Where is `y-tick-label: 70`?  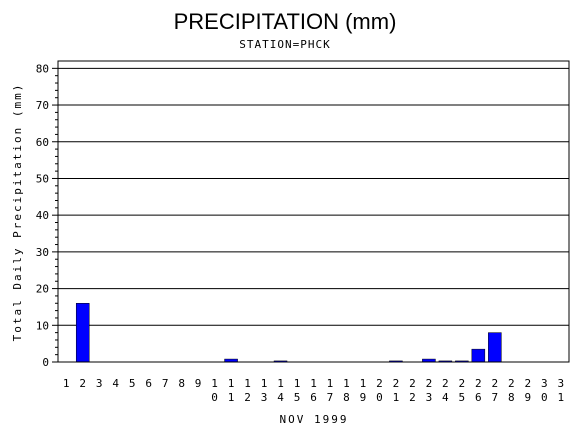
y-tick-label: 70 is located at coordinates (42, 105).